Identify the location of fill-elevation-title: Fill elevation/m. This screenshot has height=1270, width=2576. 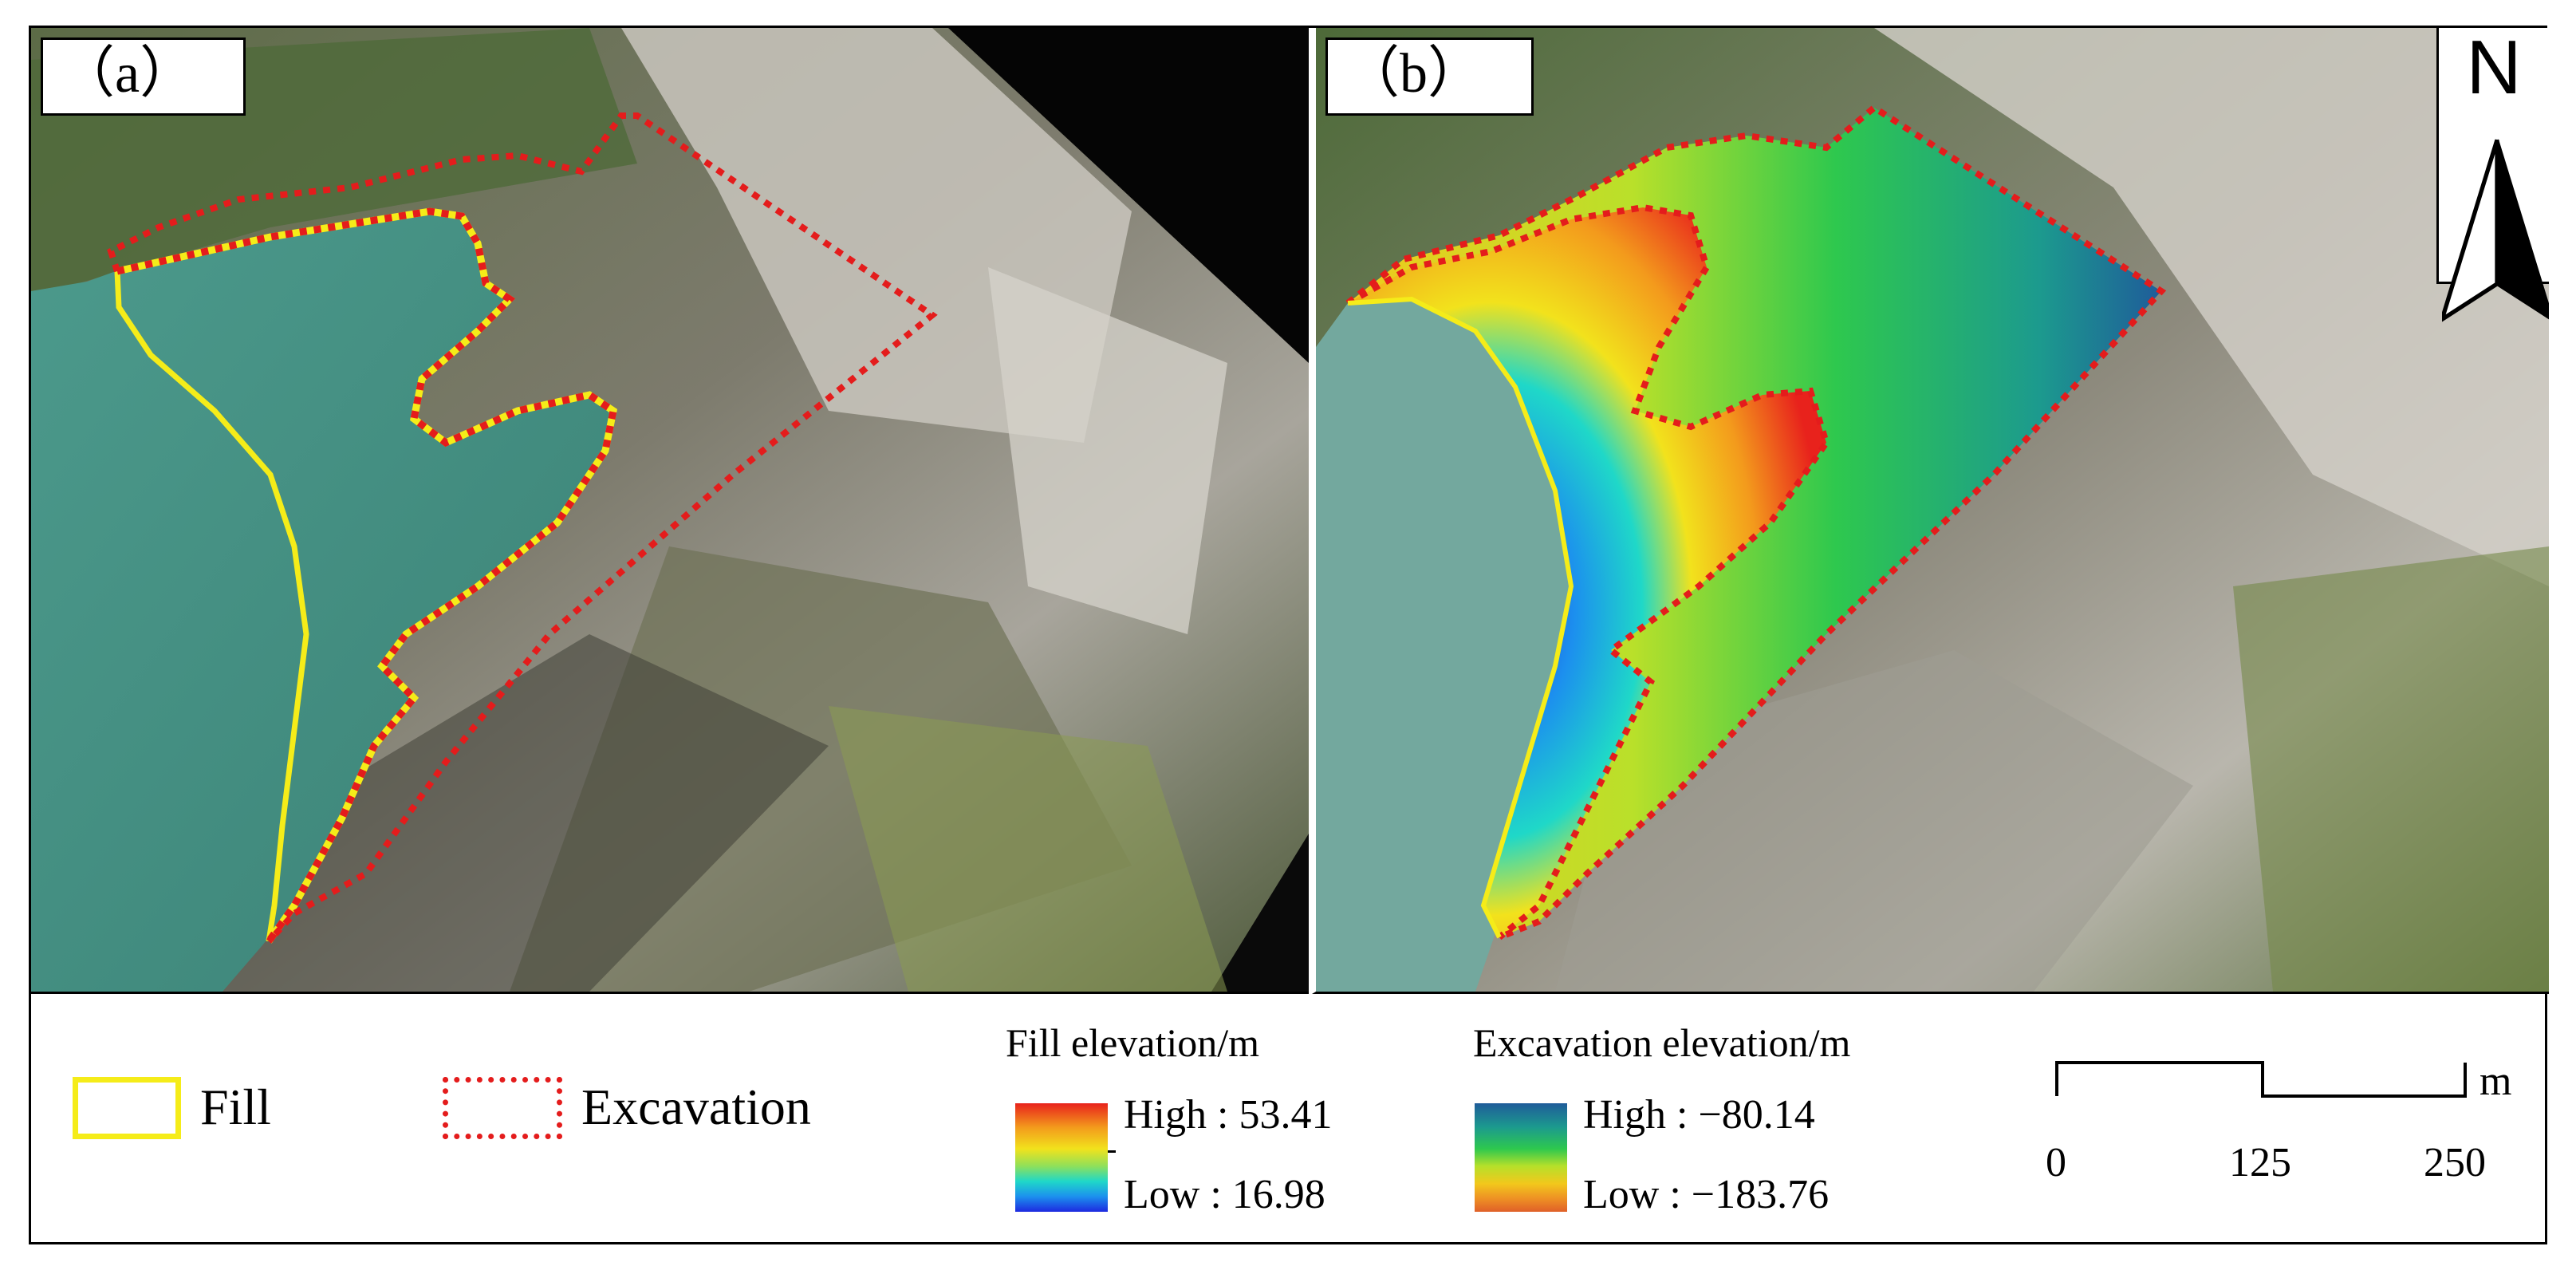
(1133, 1042).